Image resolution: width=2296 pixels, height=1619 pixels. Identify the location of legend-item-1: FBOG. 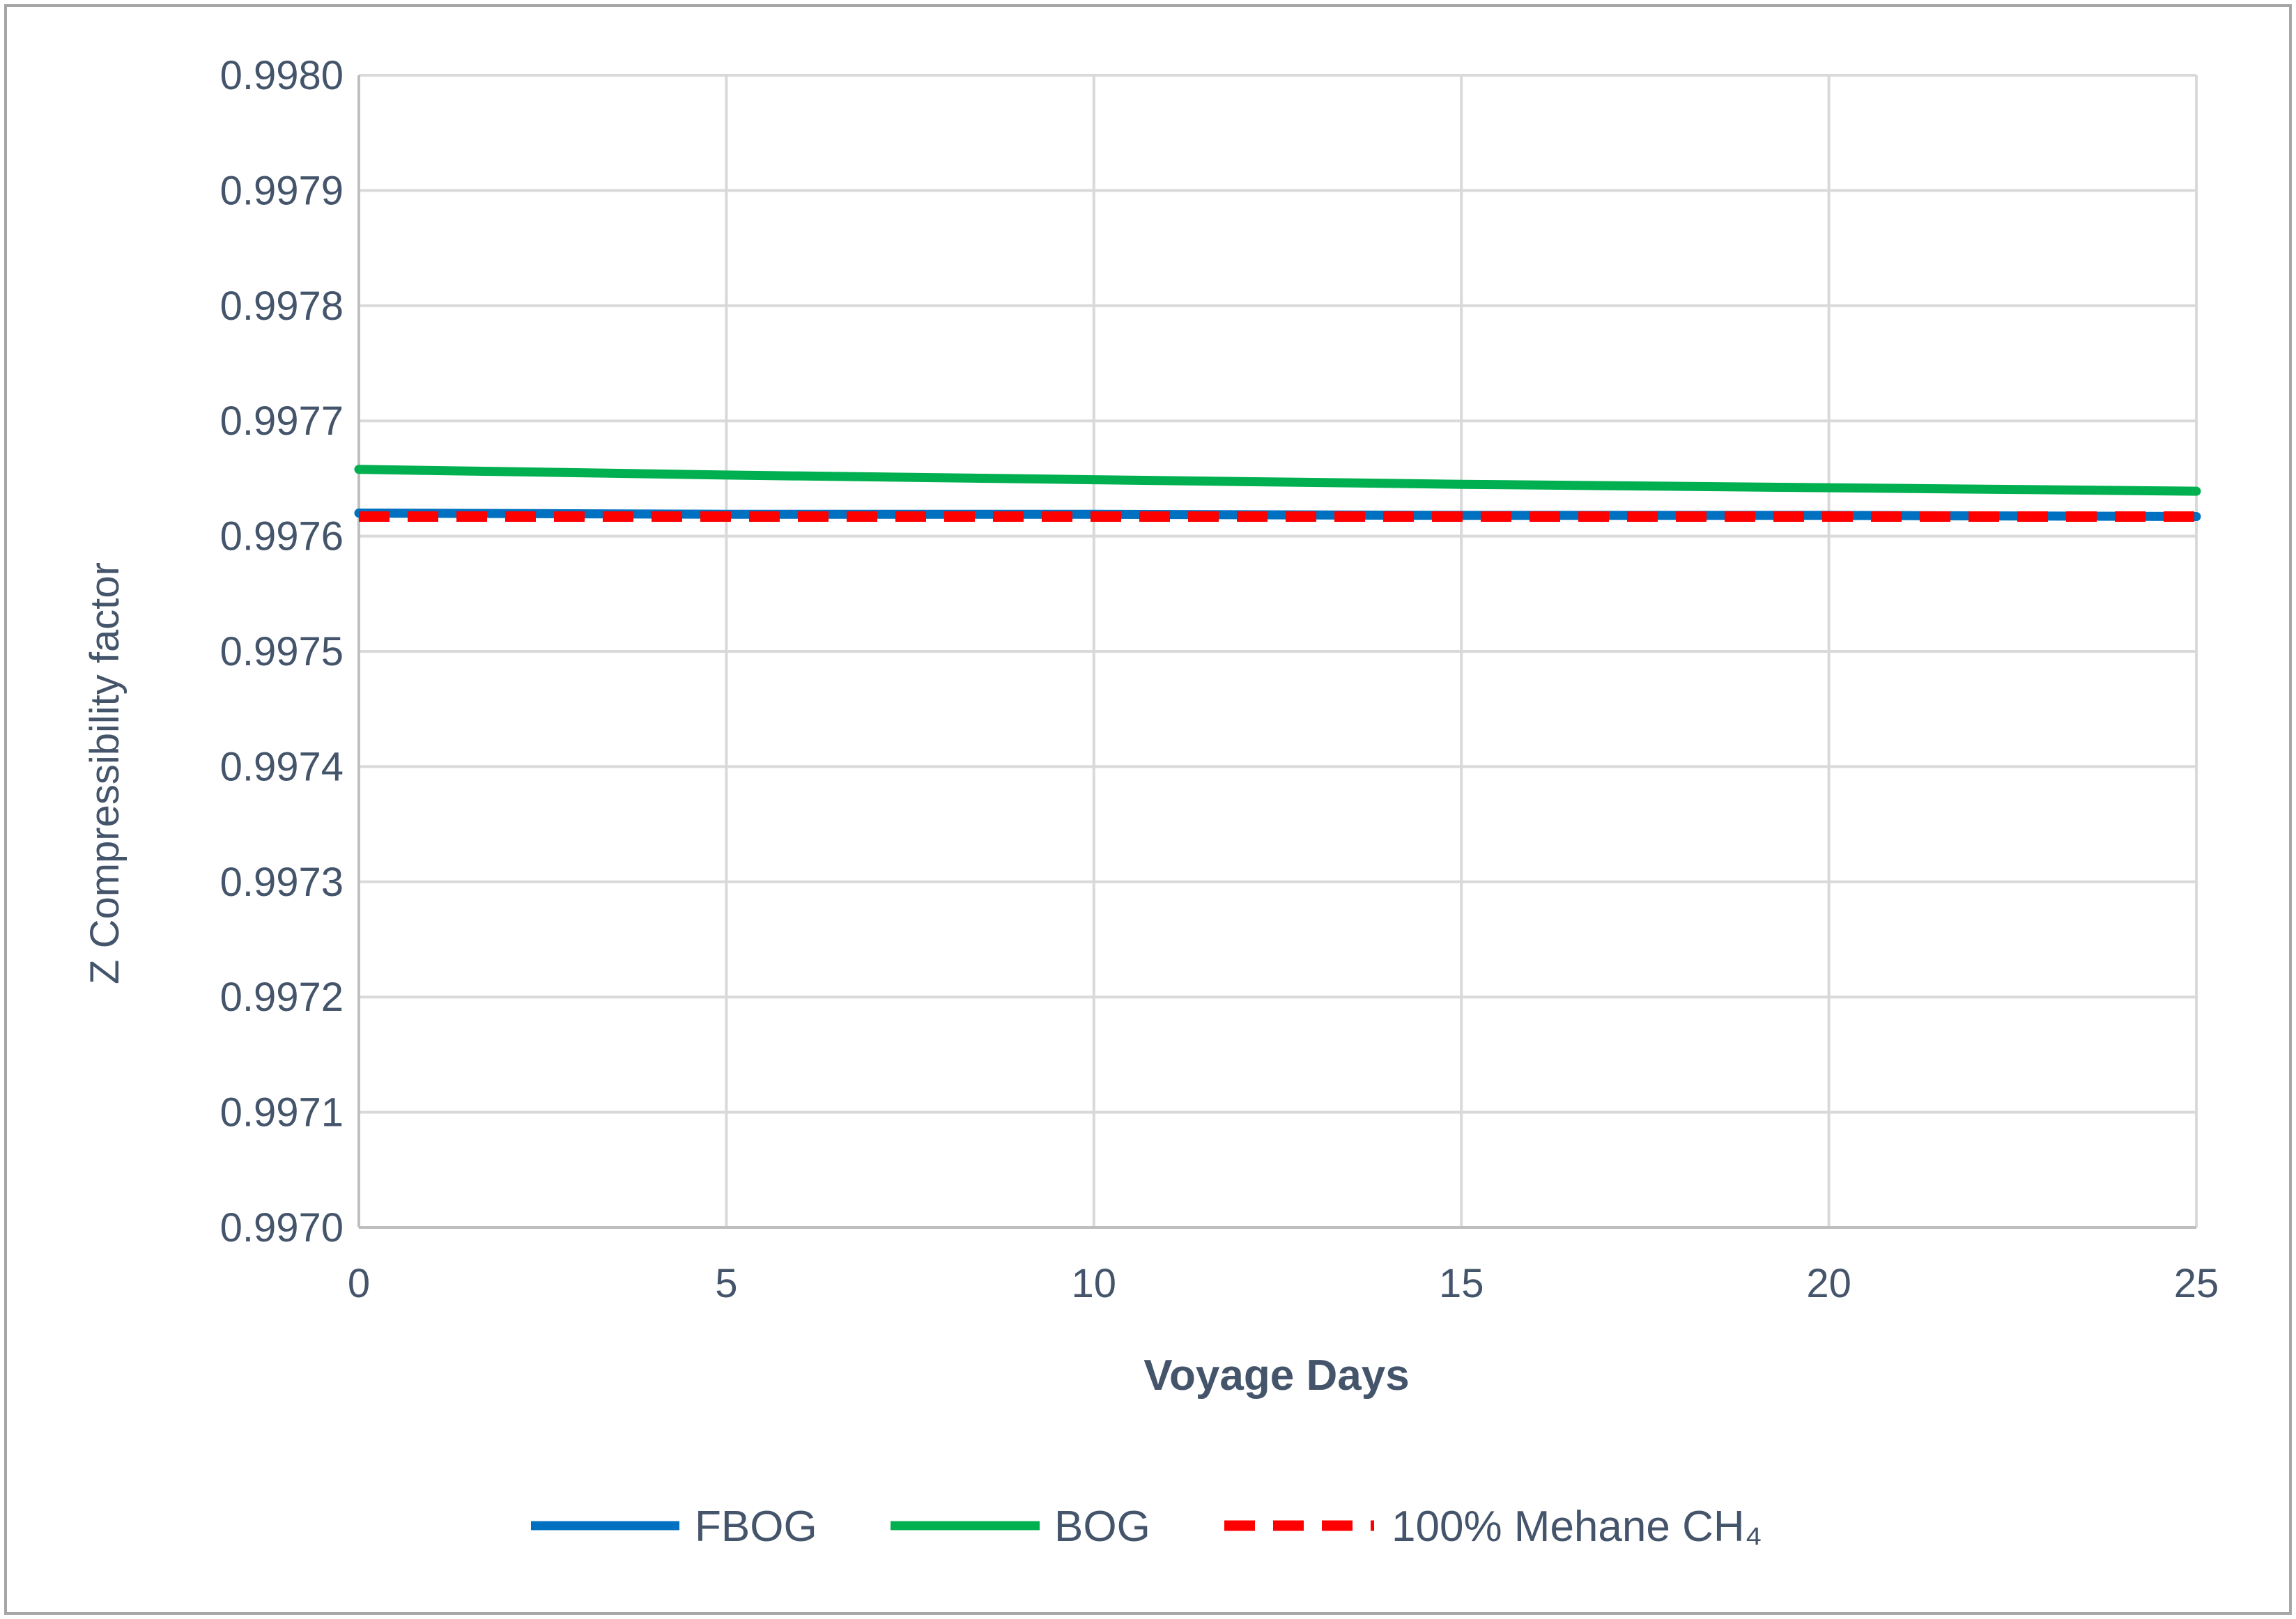
(674, 1527).